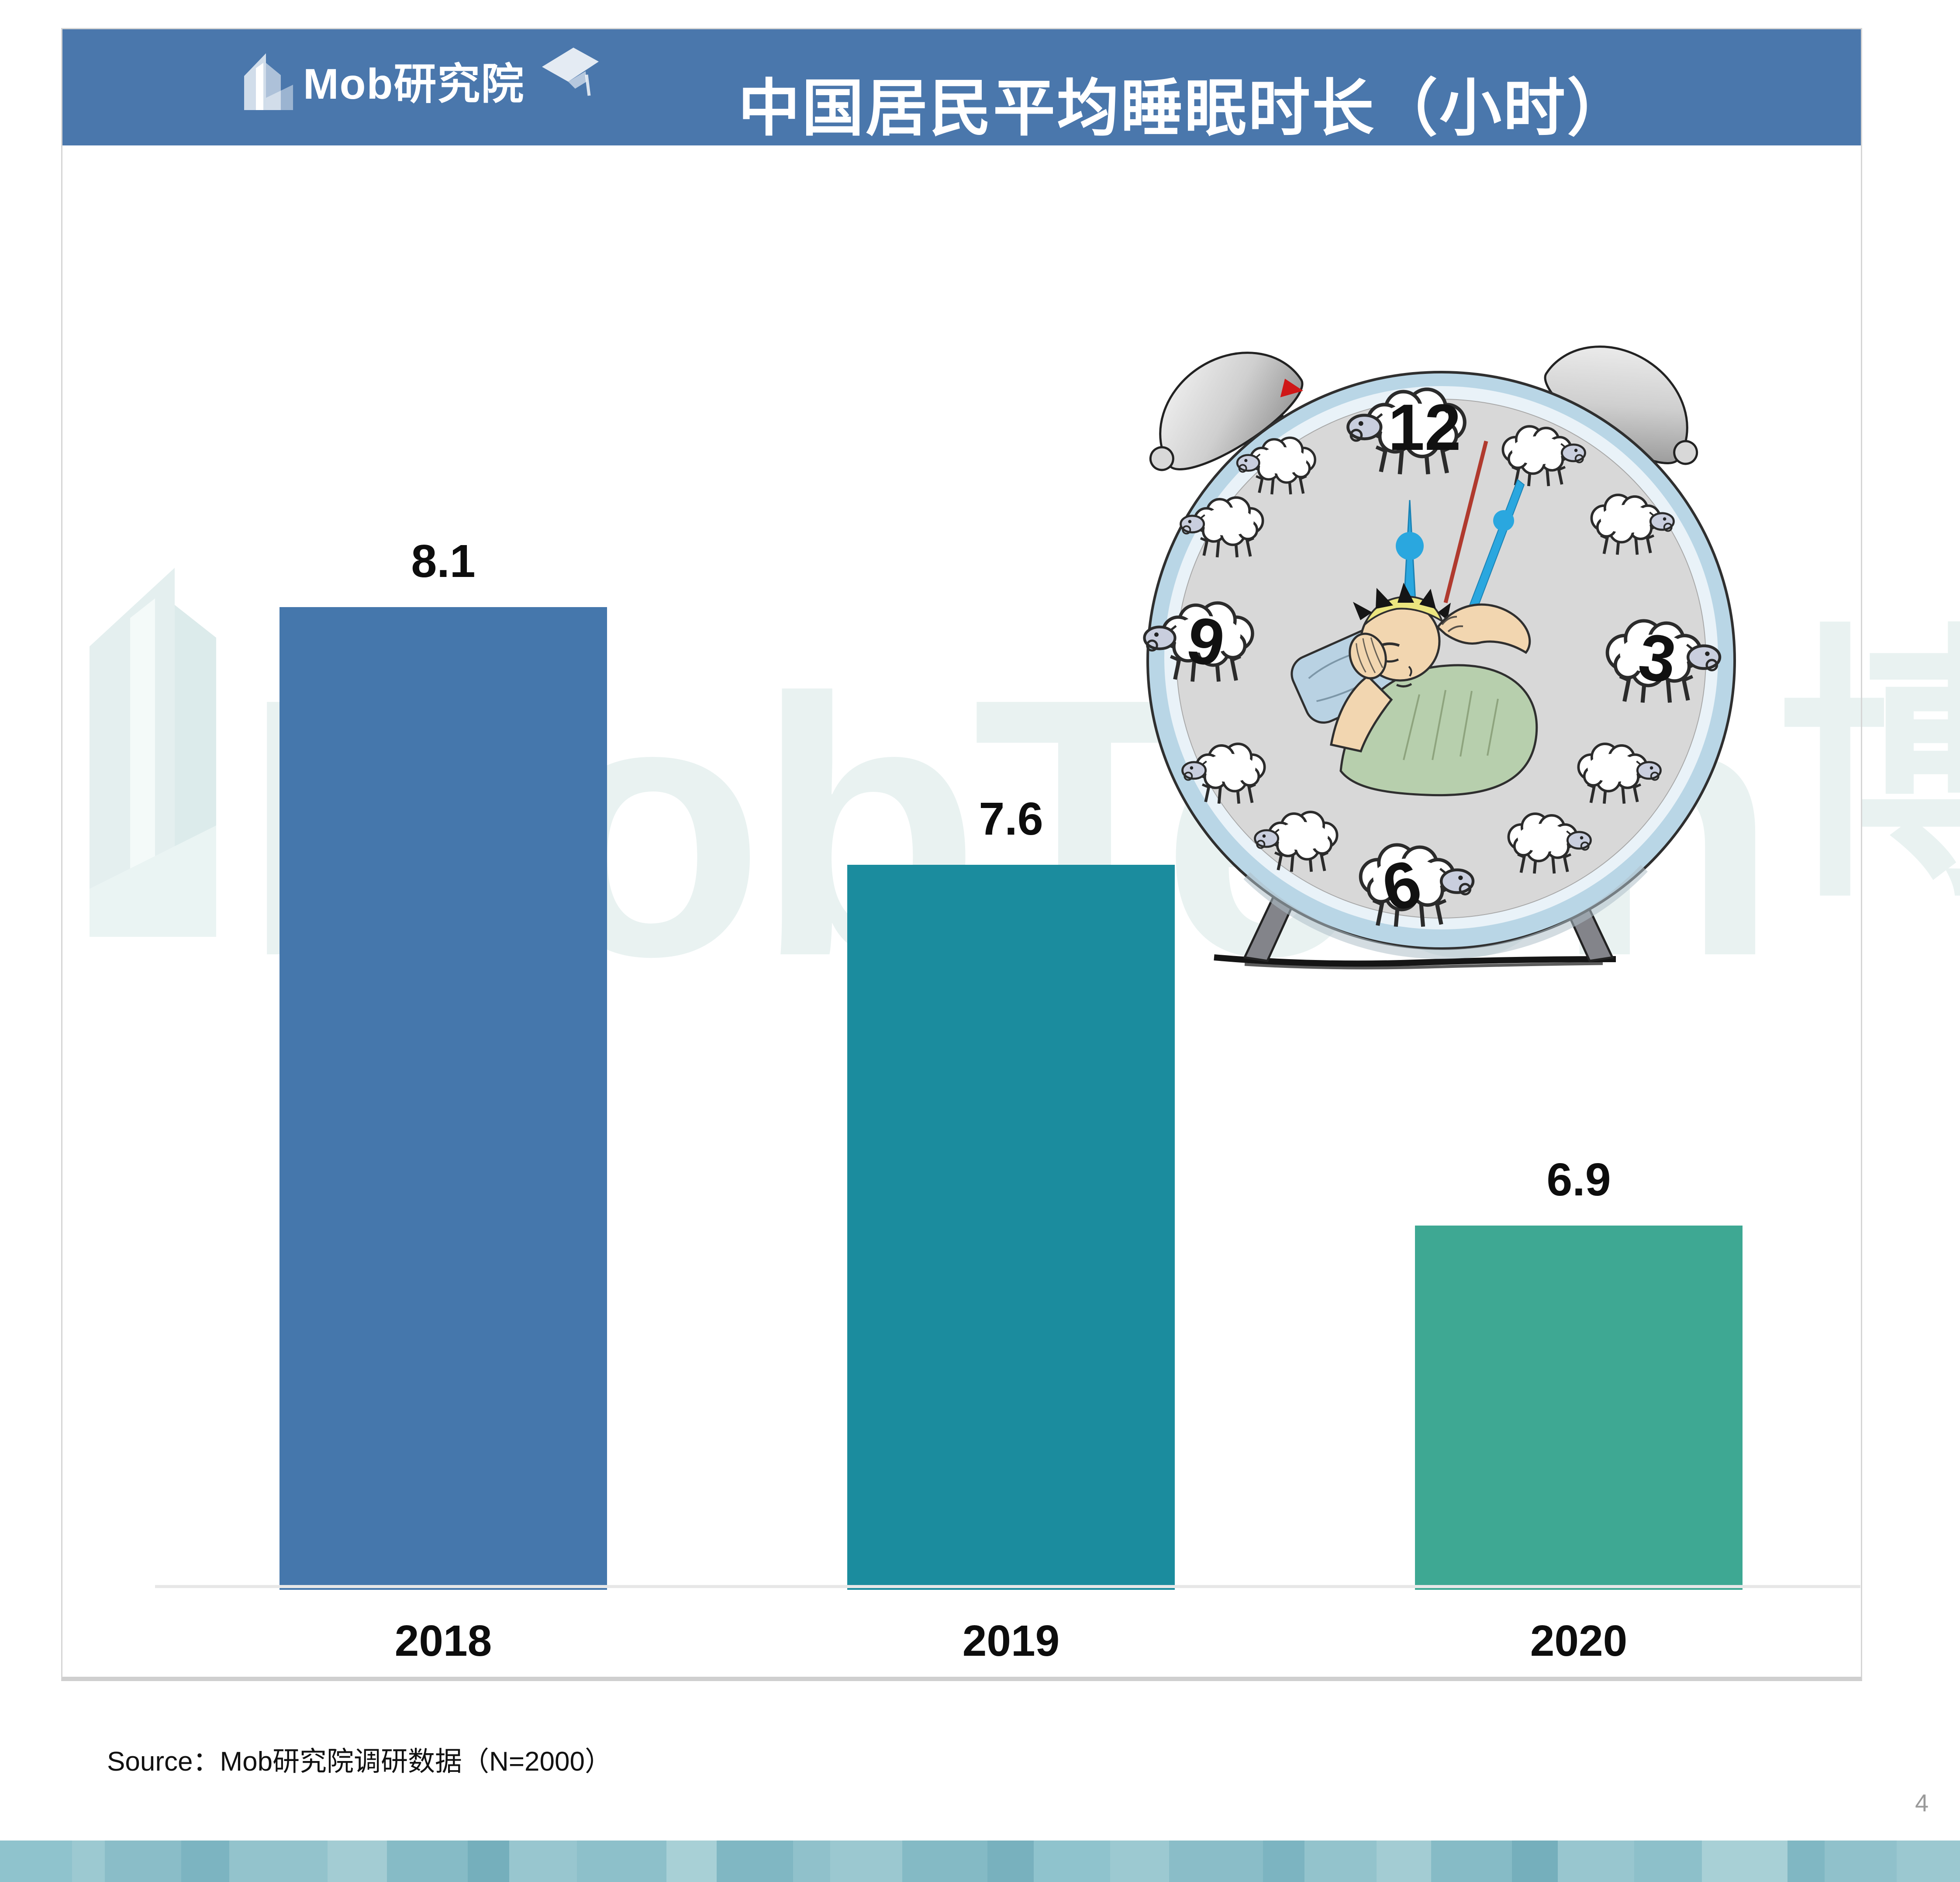 The width and height of the screenshot is (1960, 1882). I want to click on brand-logo: Mob研究院, so click(415, 80).